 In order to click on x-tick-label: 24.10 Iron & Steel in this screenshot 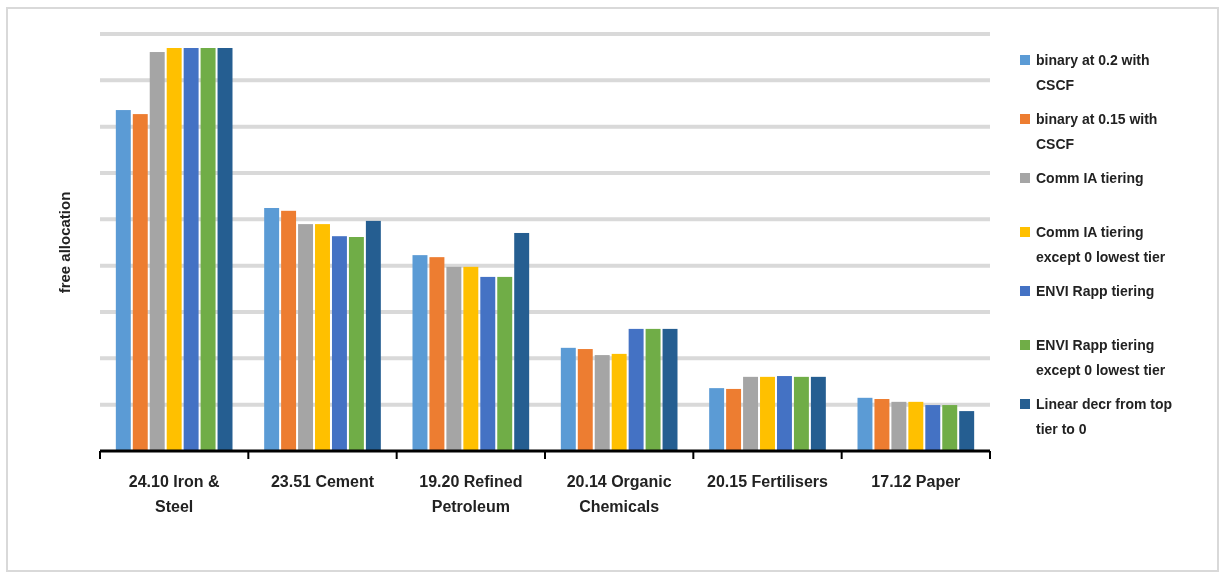, I will do `click(174, 494)`.